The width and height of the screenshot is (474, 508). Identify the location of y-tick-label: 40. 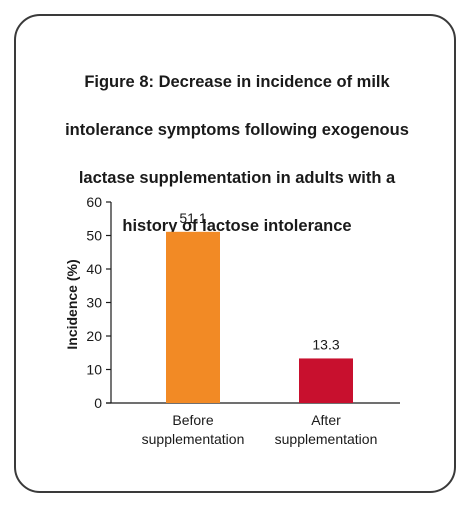
(94, 269).